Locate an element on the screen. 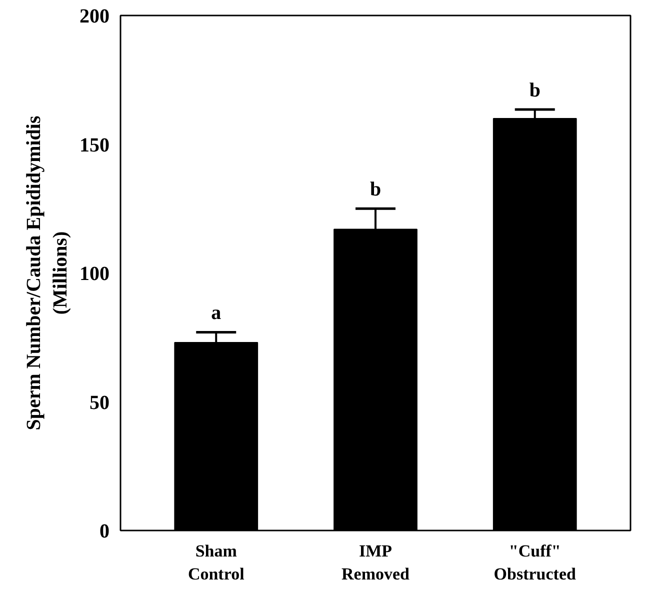 This screenshot has width=658, height=605. y-tick-label: 100 is located at coordinates (95, 274).